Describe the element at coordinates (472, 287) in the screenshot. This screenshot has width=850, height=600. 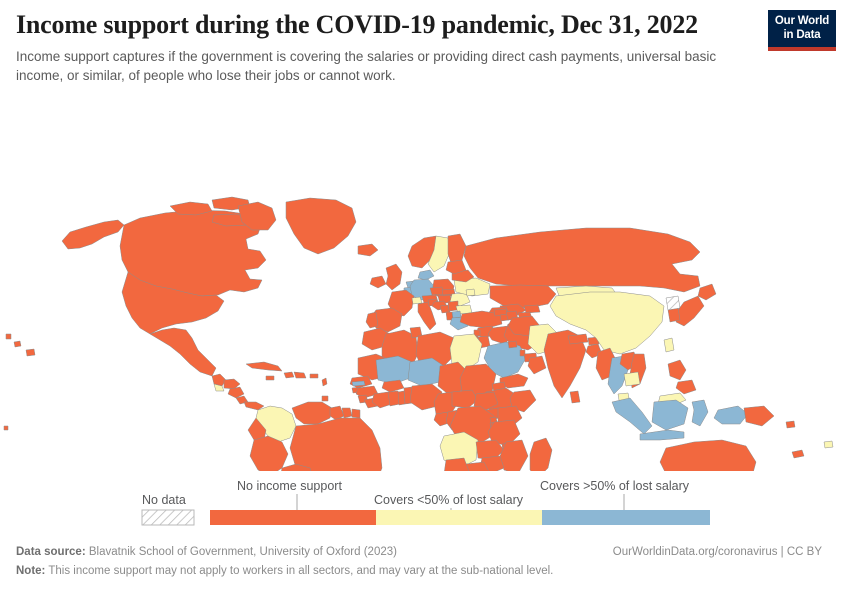
I see `country-ukraine` at that location.